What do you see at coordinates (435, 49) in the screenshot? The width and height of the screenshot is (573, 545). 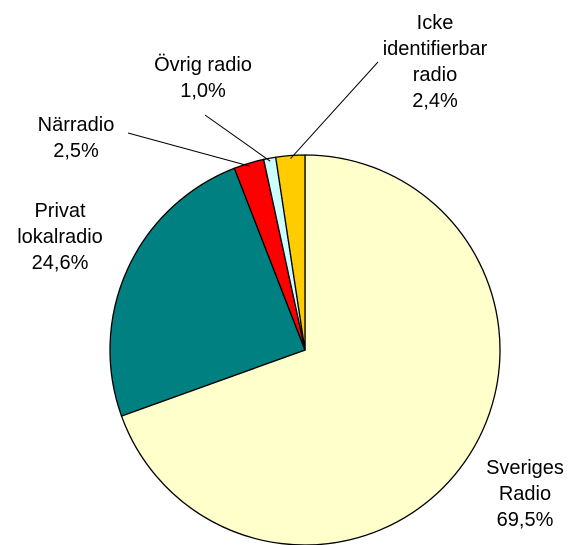 I see `category-label: Icke identifierbar radio` at bounding box center [435, 49].